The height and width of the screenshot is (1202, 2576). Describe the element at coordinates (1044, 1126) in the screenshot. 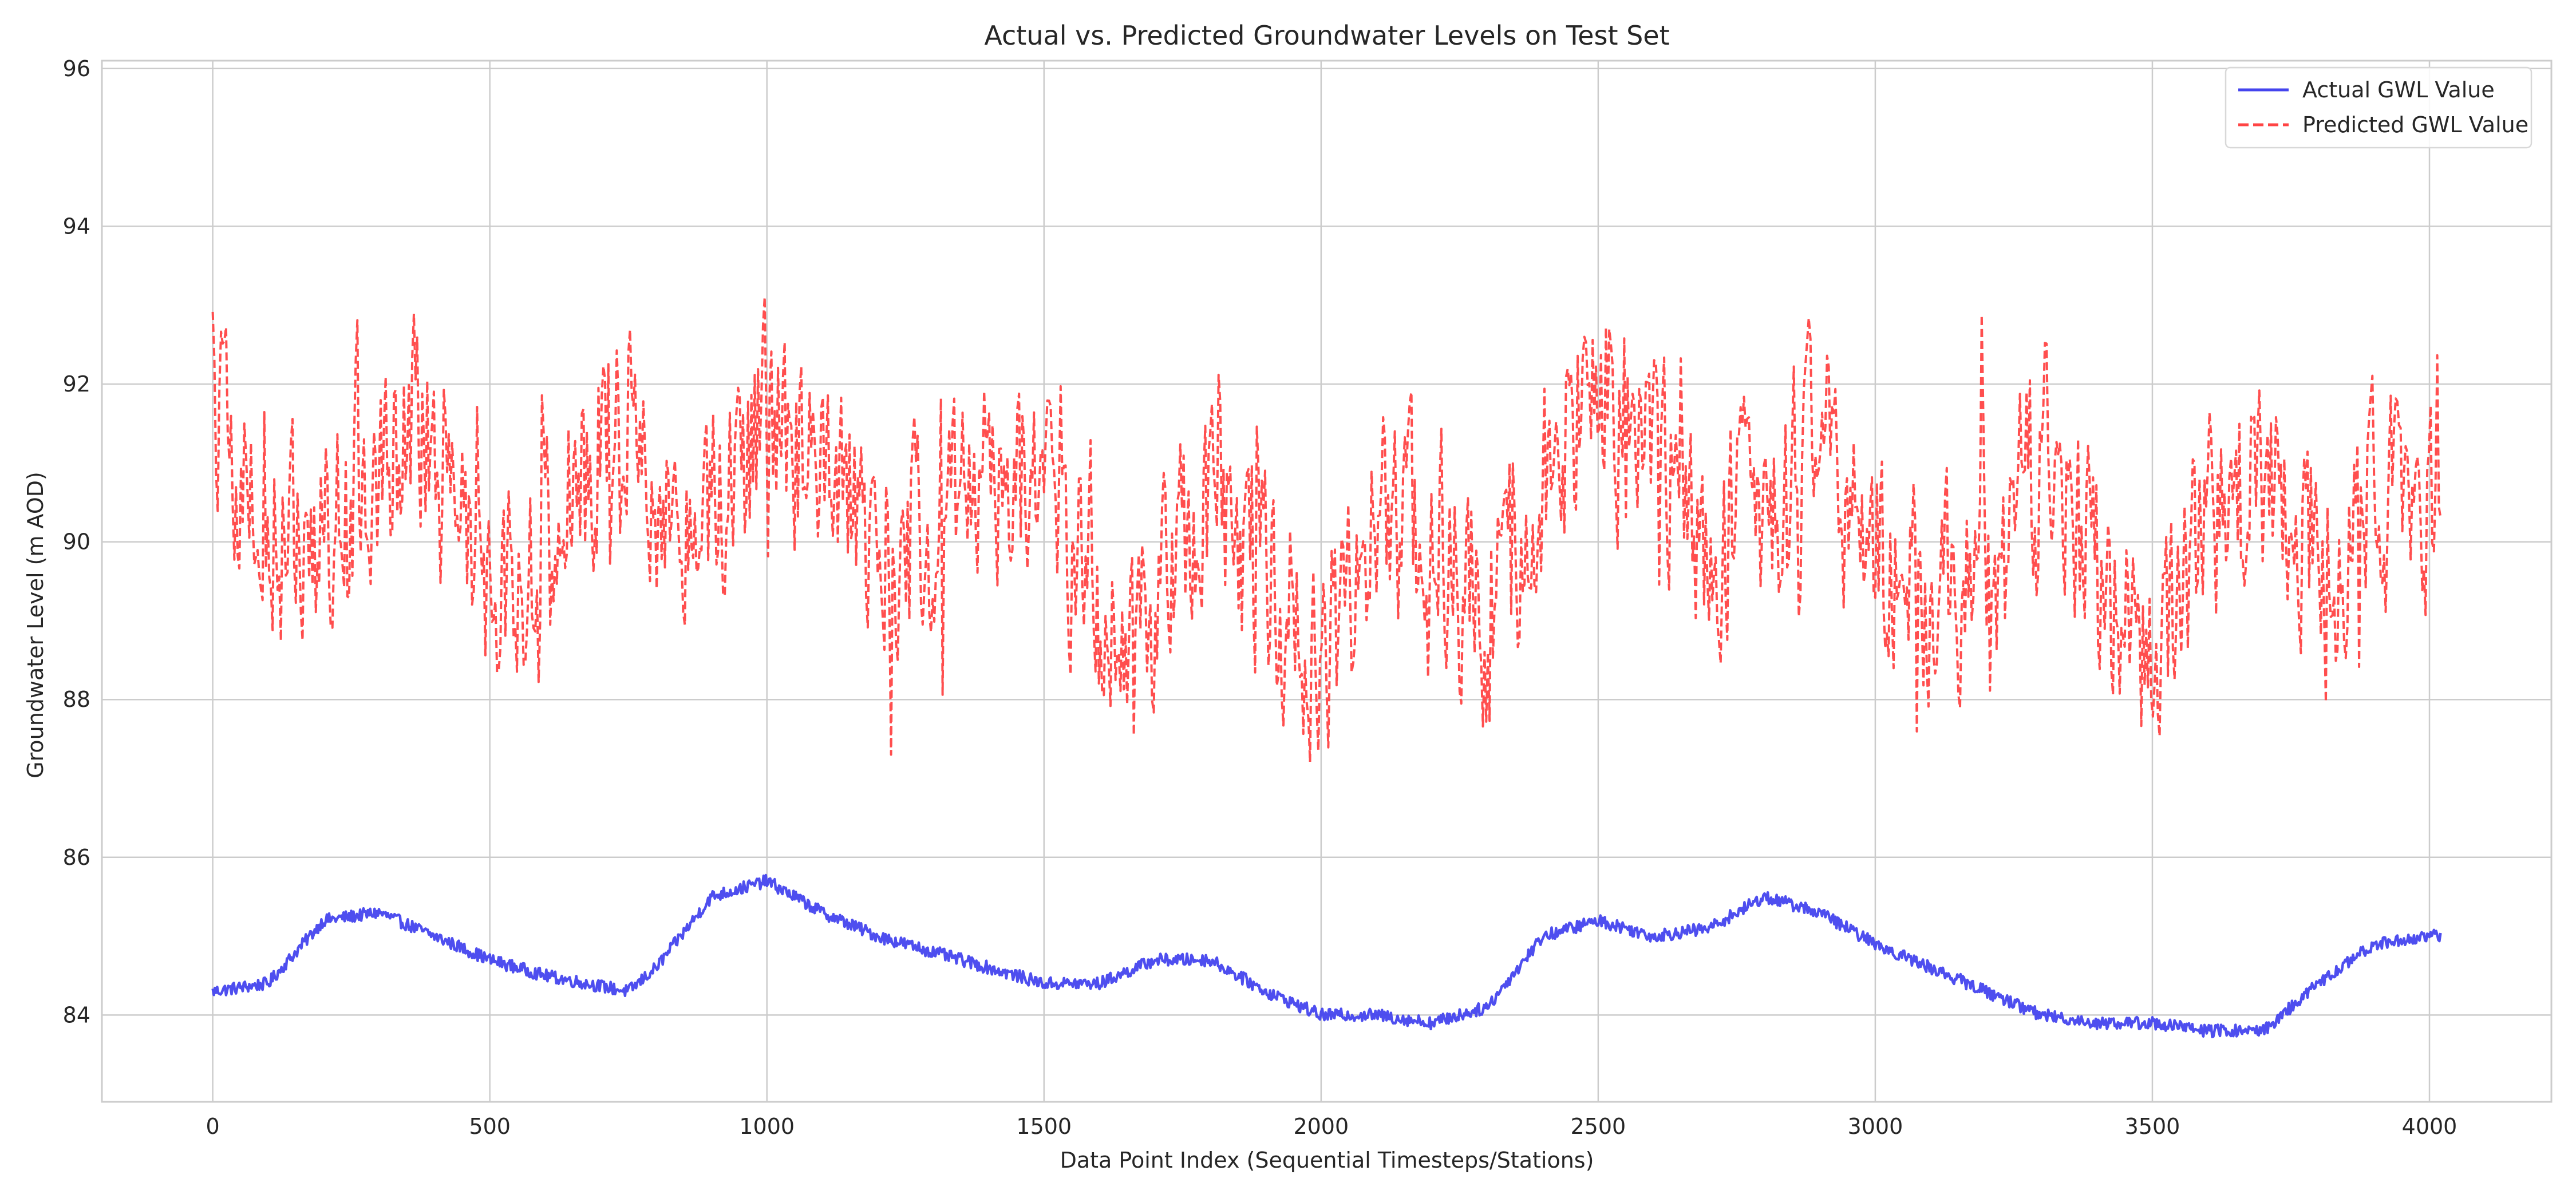

I see `x-tick-label: 1500` at that location.